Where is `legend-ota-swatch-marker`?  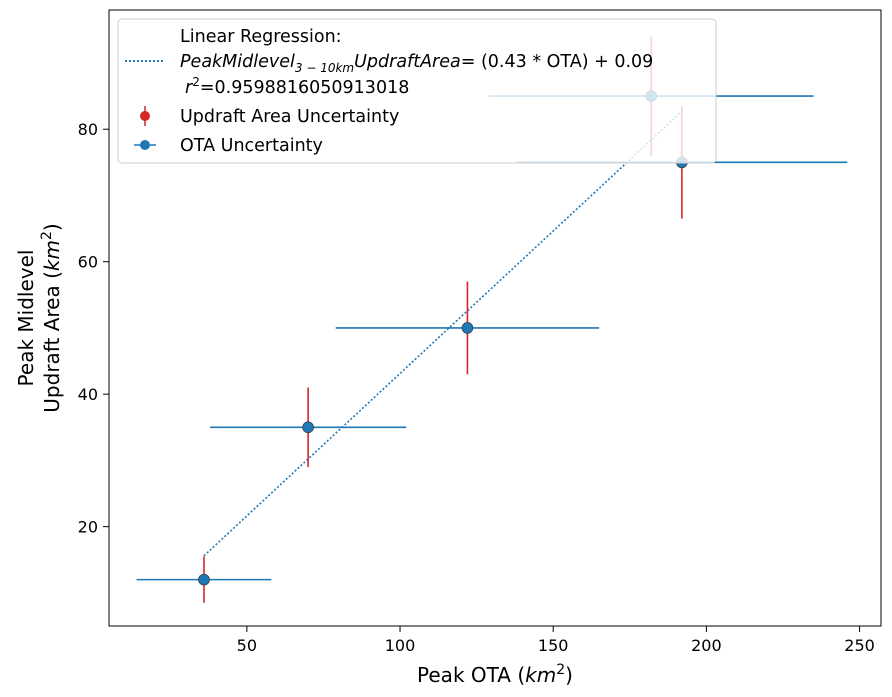
legend-ota-swatch-marker is located at coordinates (145, 145).